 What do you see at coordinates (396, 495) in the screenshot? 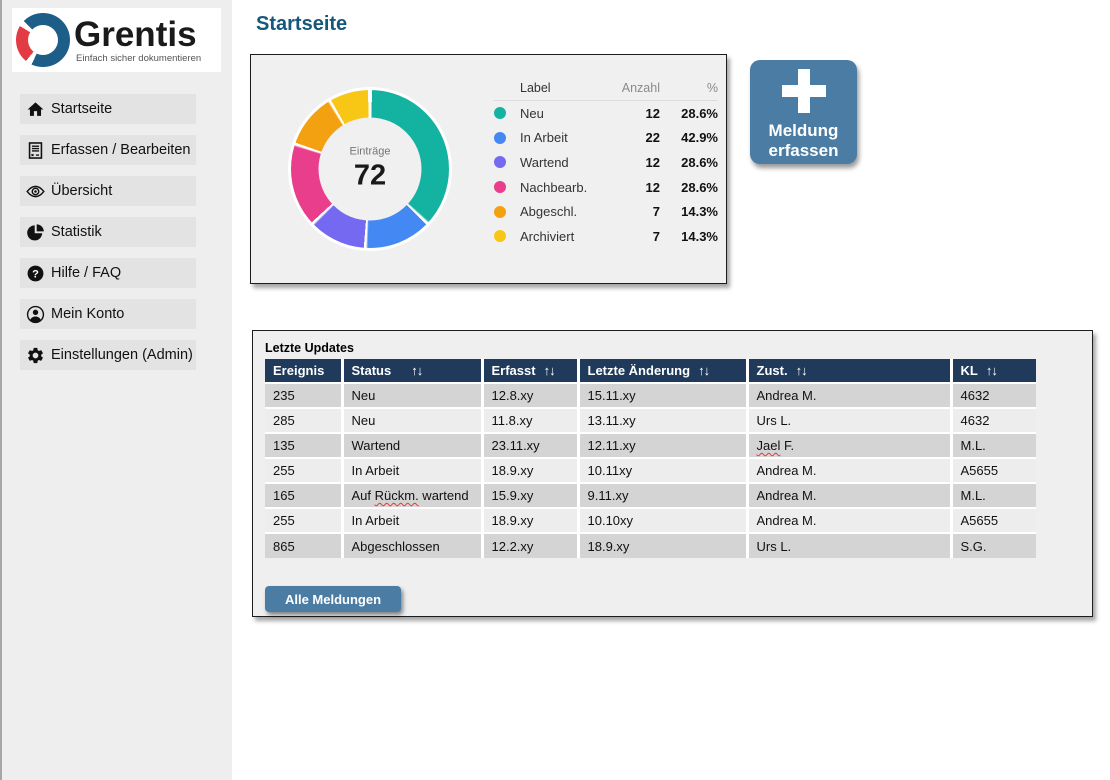
I see `misspelled-text: Rückm.` at bounding box center [396, 495].